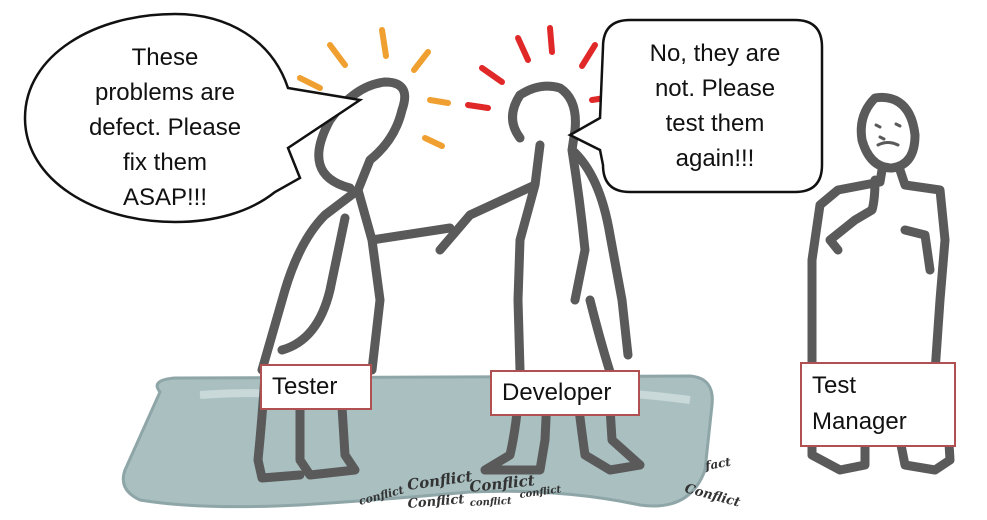 This screenshot has width=987, height=520. I want to click on tester-speech-line: ASAP!!!, so click(165, 197).